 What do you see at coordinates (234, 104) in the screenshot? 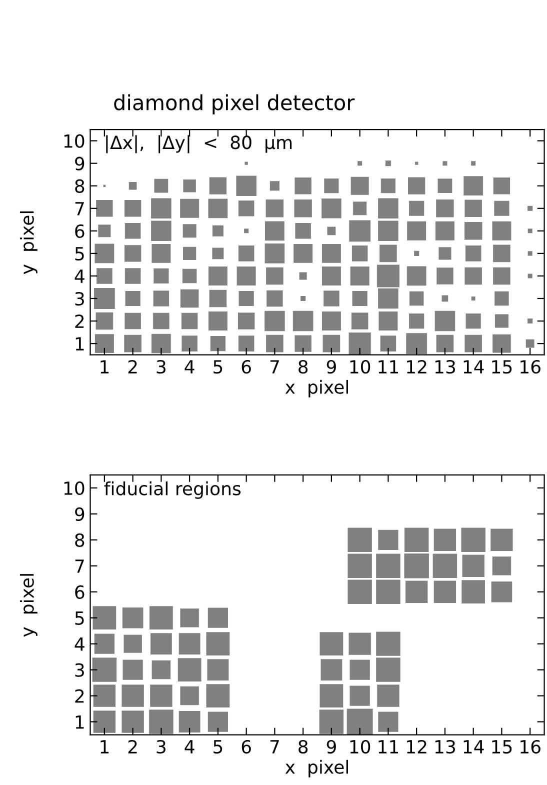
I see `chart-title: diamond pixel detector` at bounding box center [234, 104].